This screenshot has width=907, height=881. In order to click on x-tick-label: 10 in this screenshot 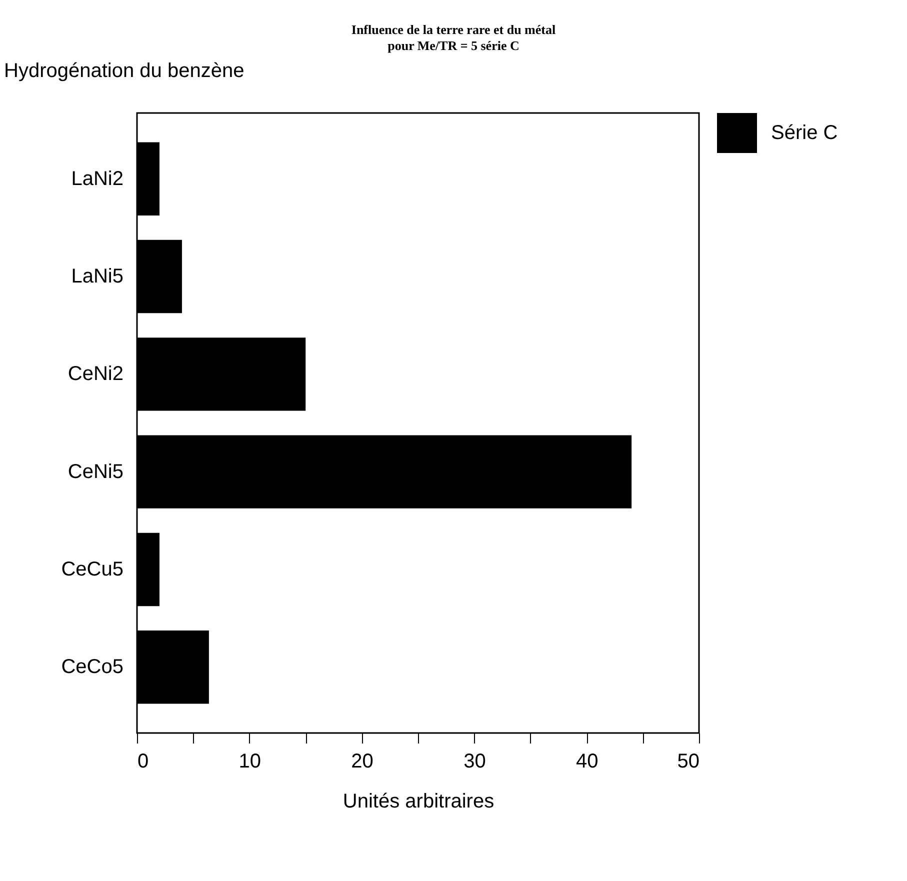, I will do `click(250, 761)`.